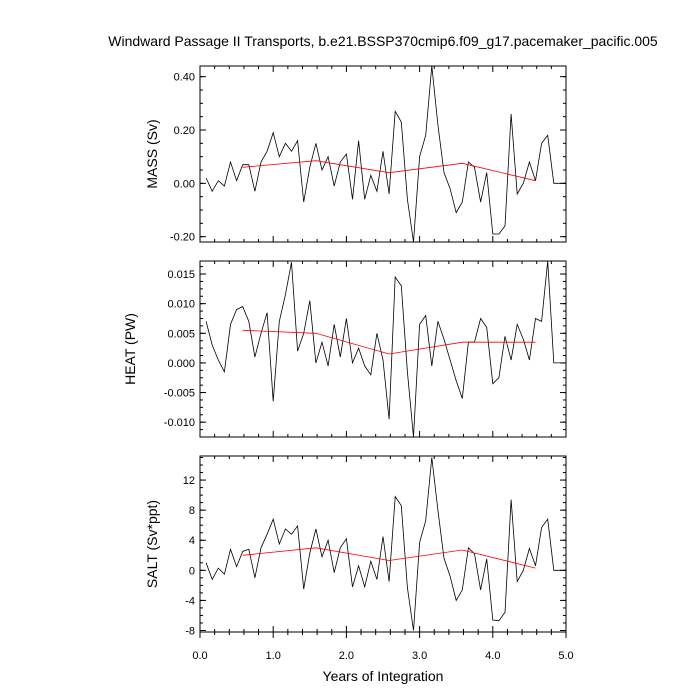  What do you see at coordinates (385, 154) in the screenshot?
I see `mass-monthly-line` at bounding box center [385, 154].